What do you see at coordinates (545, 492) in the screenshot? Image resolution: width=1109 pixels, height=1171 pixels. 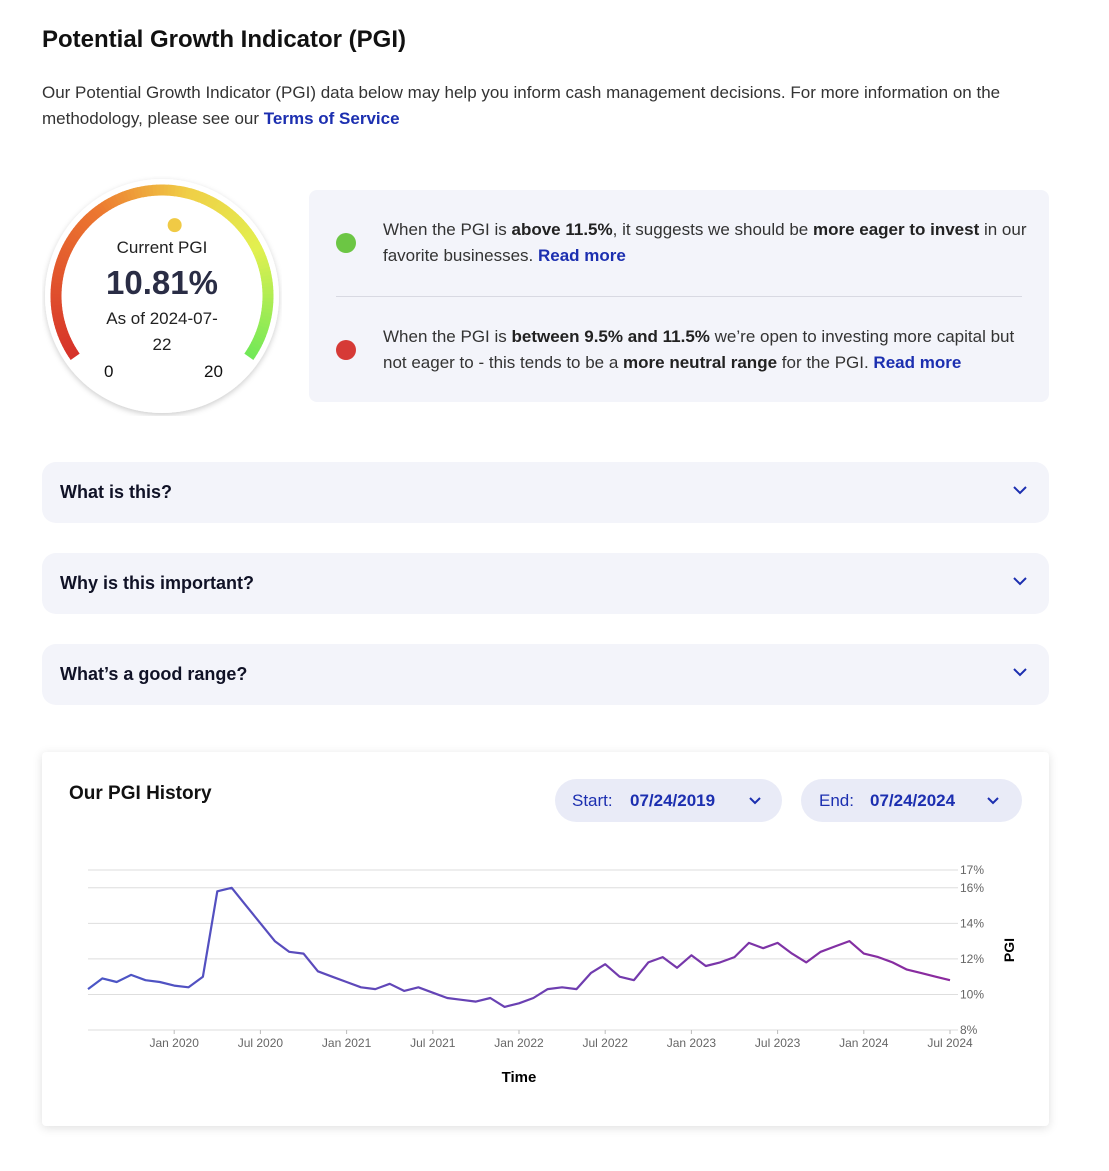 I see `accordion-item: What is this?` at bounding box center [545, 492].